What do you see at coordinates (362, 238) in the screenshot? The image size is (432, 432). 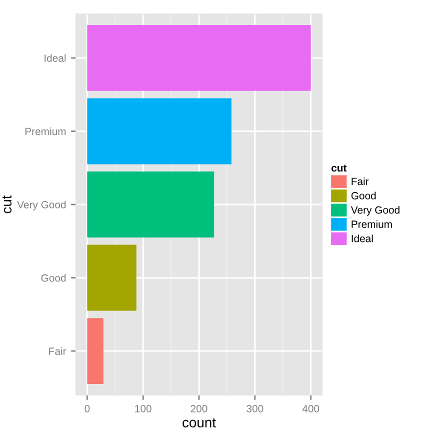 I see `legend-label: Ideal` at bounding box center [362, 238].